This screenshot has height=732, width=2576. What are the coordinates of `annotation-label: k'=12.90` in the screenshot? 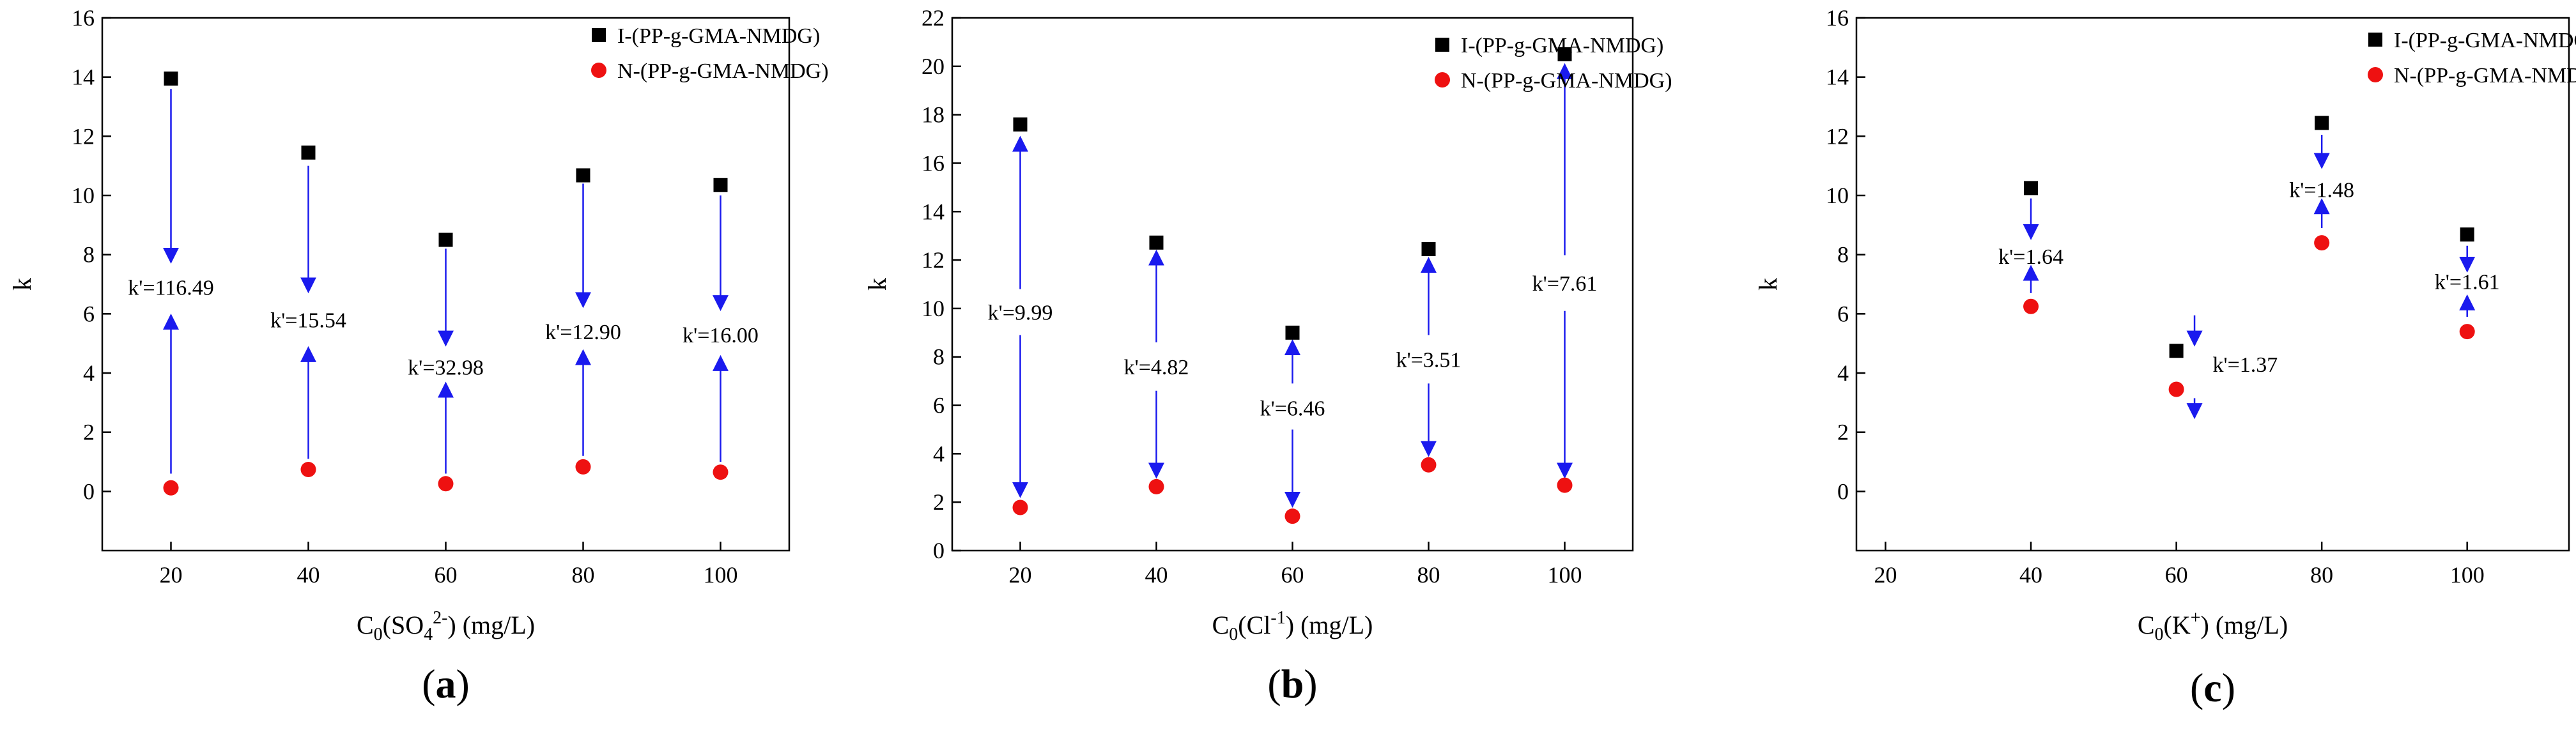 It's located at (583, 333).